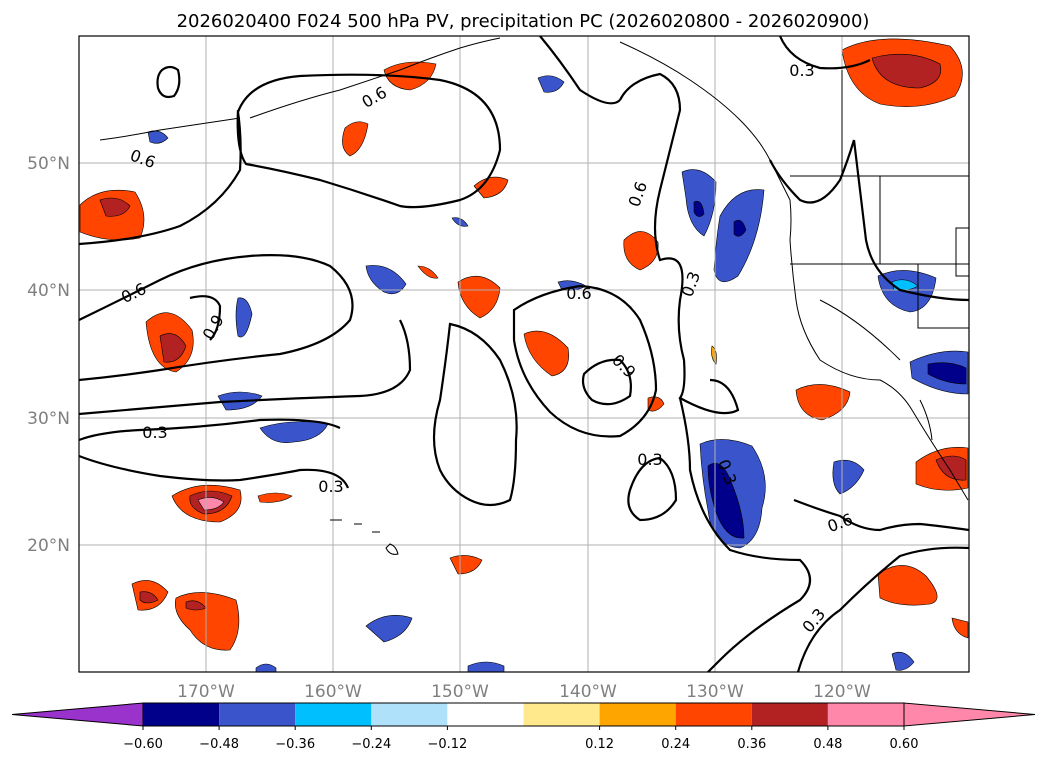  Describe the element at coordinates (578, 293) in the screenshot. I see `contour-label: 0.6` at that location.